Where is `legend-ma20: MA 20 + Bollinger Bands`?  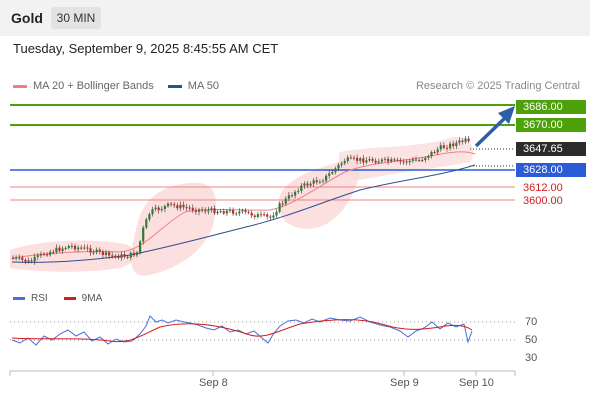 legend-ma20: MA 20 + Bollinger Bands is located at coordinates (83, 86).